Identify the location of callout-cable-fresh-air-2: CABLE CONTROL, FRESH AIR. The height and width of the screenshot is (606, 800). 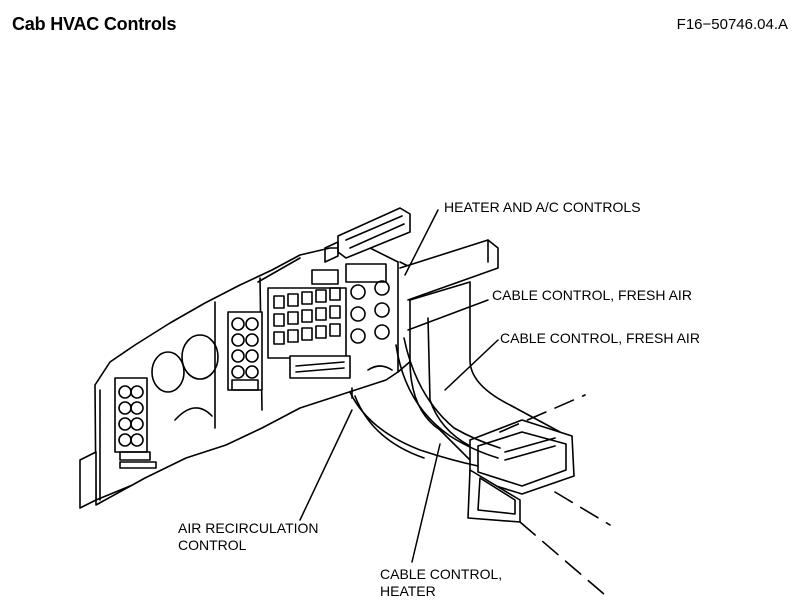
(600, 338).